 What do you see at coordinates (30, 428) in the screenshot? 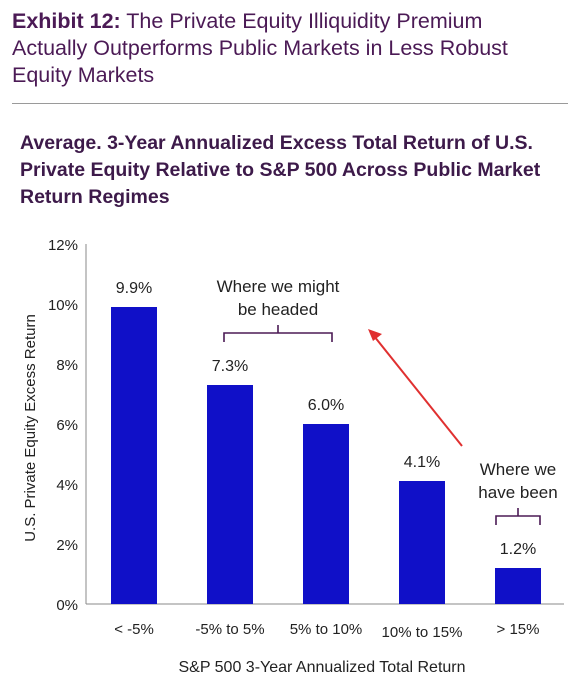
I see `y-axis-title: U.S. Private Equity Excess Return` at bounding box center [30, 428].